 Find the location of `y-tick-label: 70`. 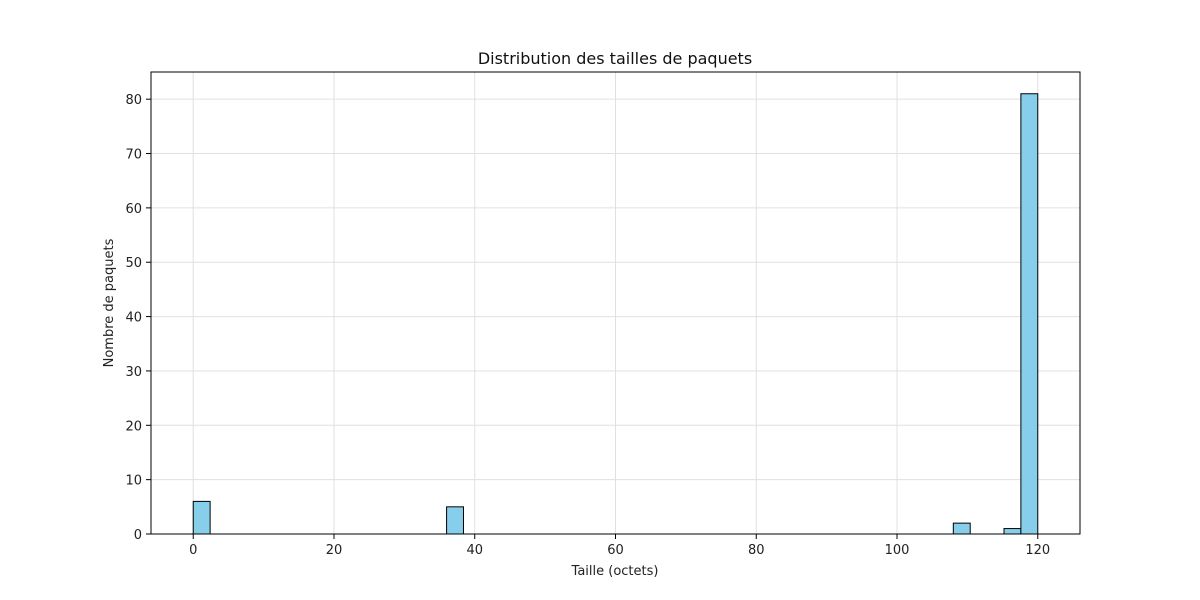

y-tick-label: 70 is located at coordinates (133, 155).